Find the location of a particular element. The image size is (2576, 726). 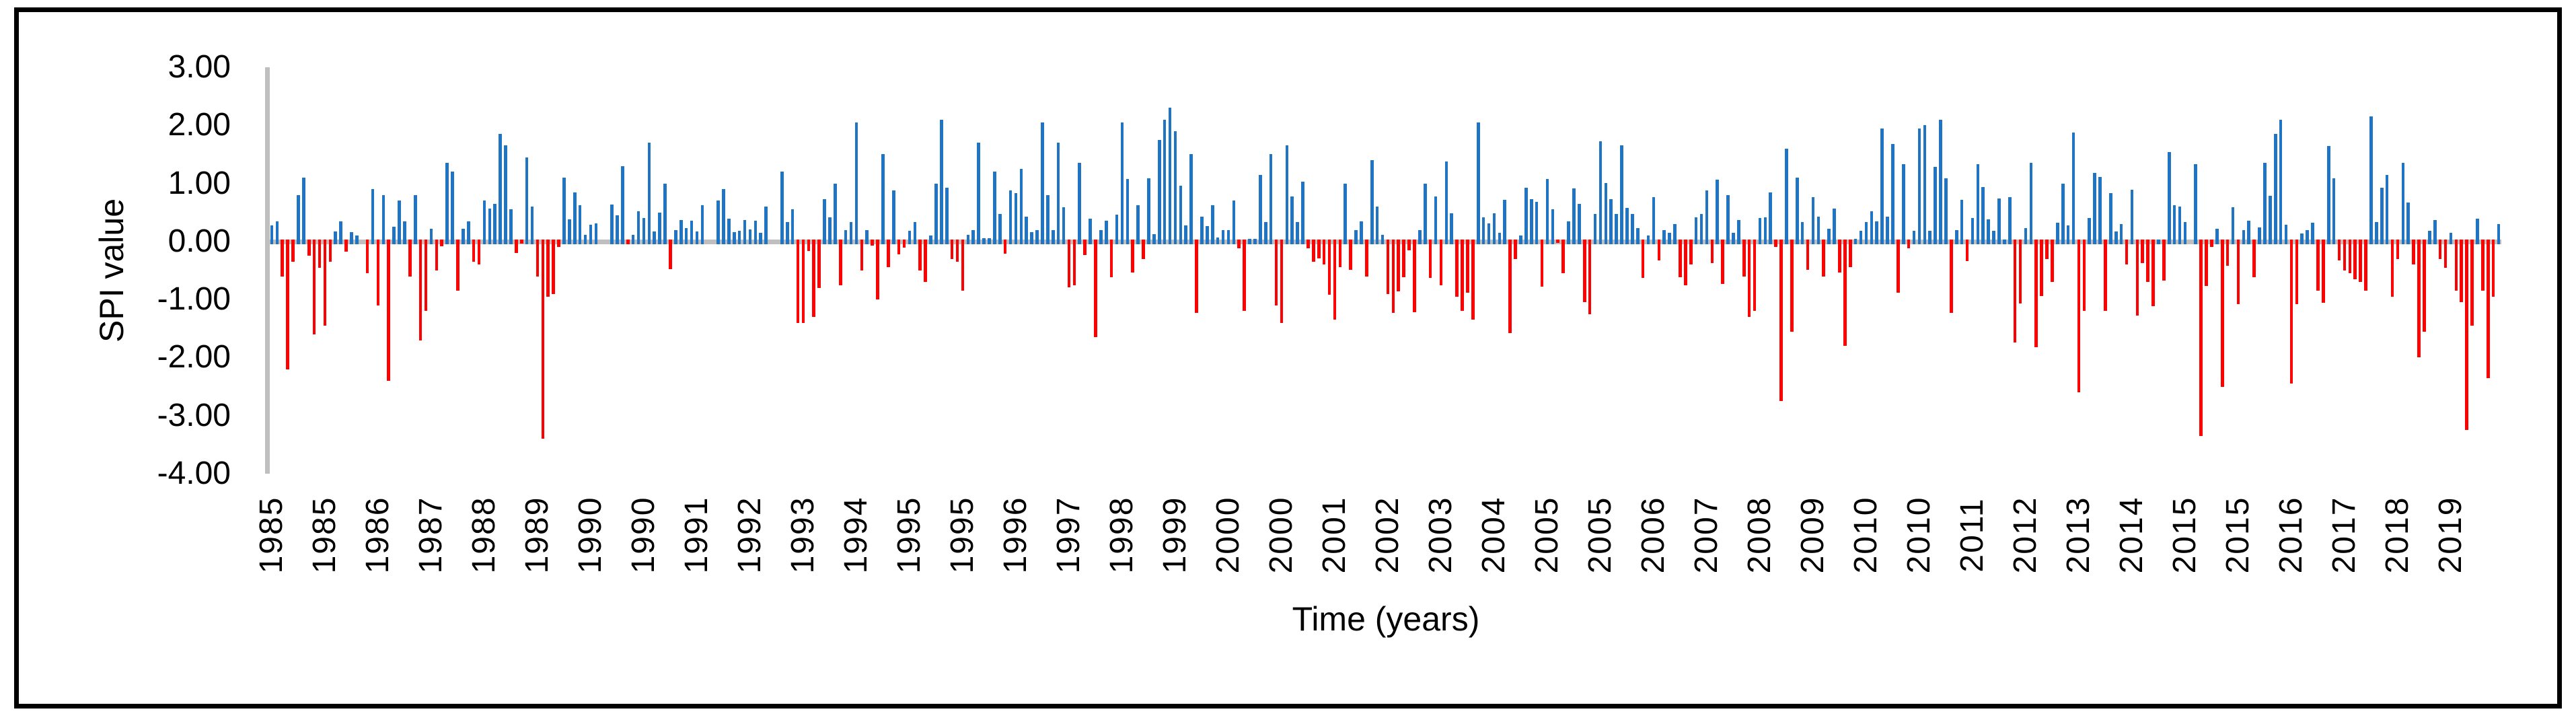

x-tick-label: 1998 is located at coordinates (1121, 535).